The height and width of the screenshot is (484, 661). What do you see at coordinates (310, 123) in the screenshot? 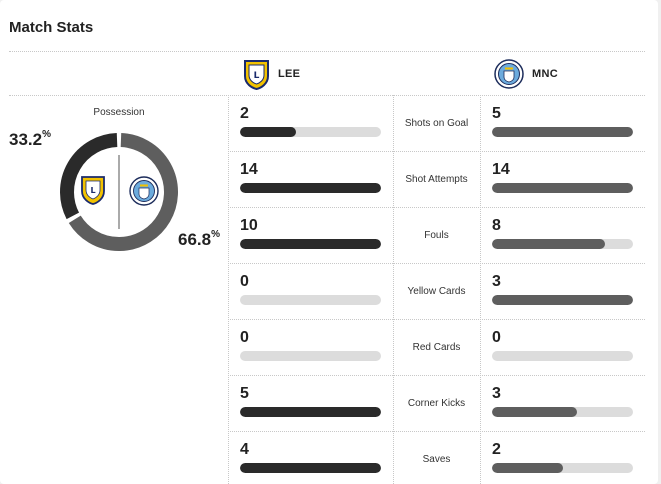
I see `home-stat-cell: 2` at bounding box center [310, 123].